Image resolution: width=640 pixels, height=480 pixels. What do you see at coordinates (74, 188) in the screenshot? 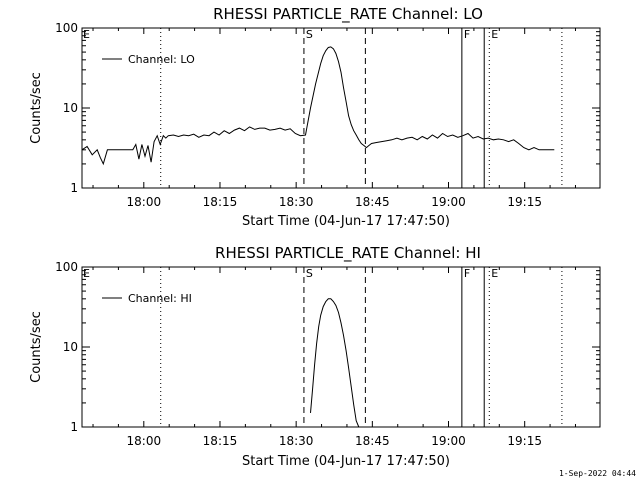
I see `y-tick-label-lo-0: 1` at bounding box center [74, 188].